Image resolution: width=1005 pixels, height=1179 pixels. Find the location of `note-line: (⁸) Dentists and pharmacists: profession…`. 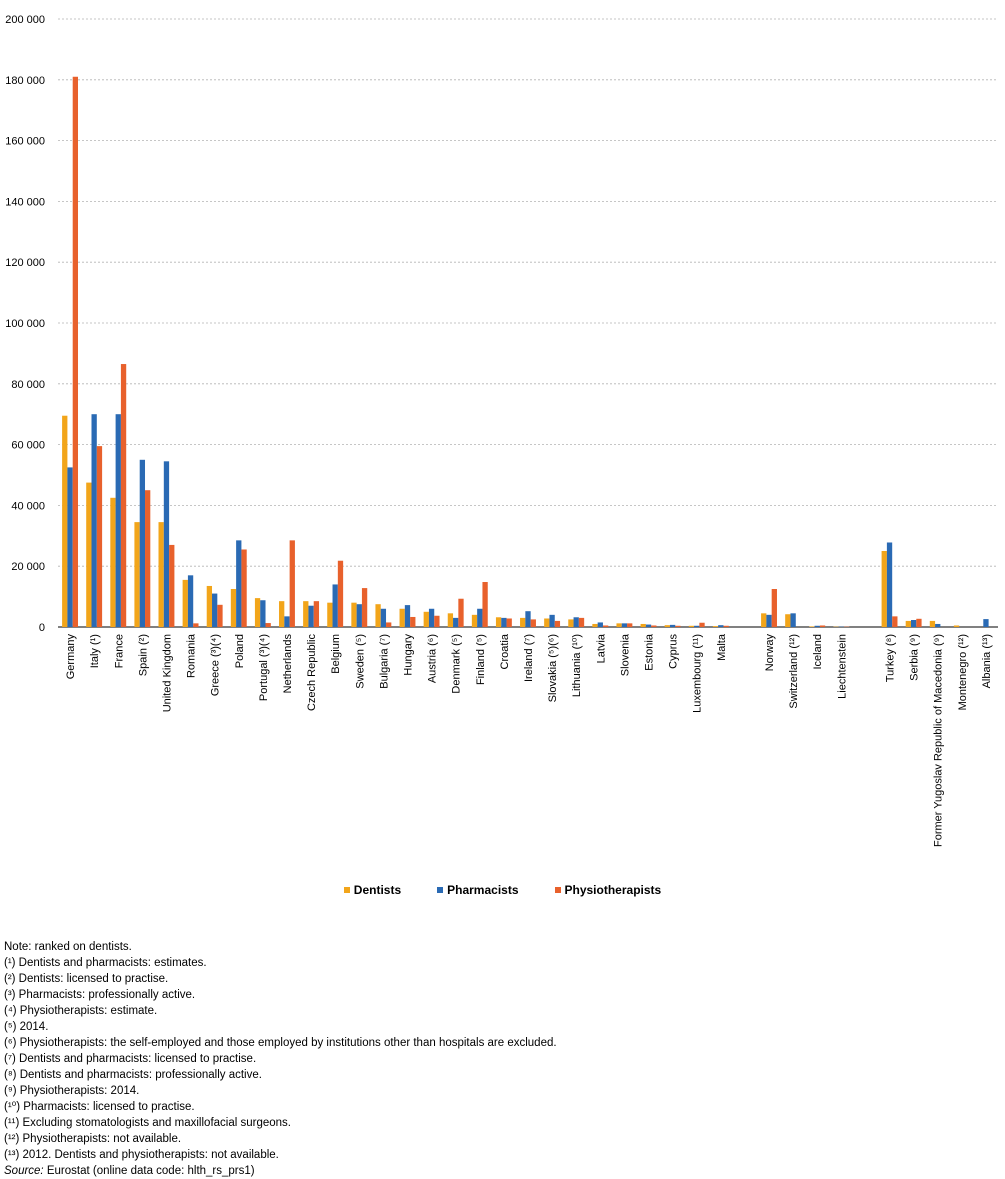

note-line: (⁸) Dentists and pharmacists: profession… is located at coordinates (280, 1075).